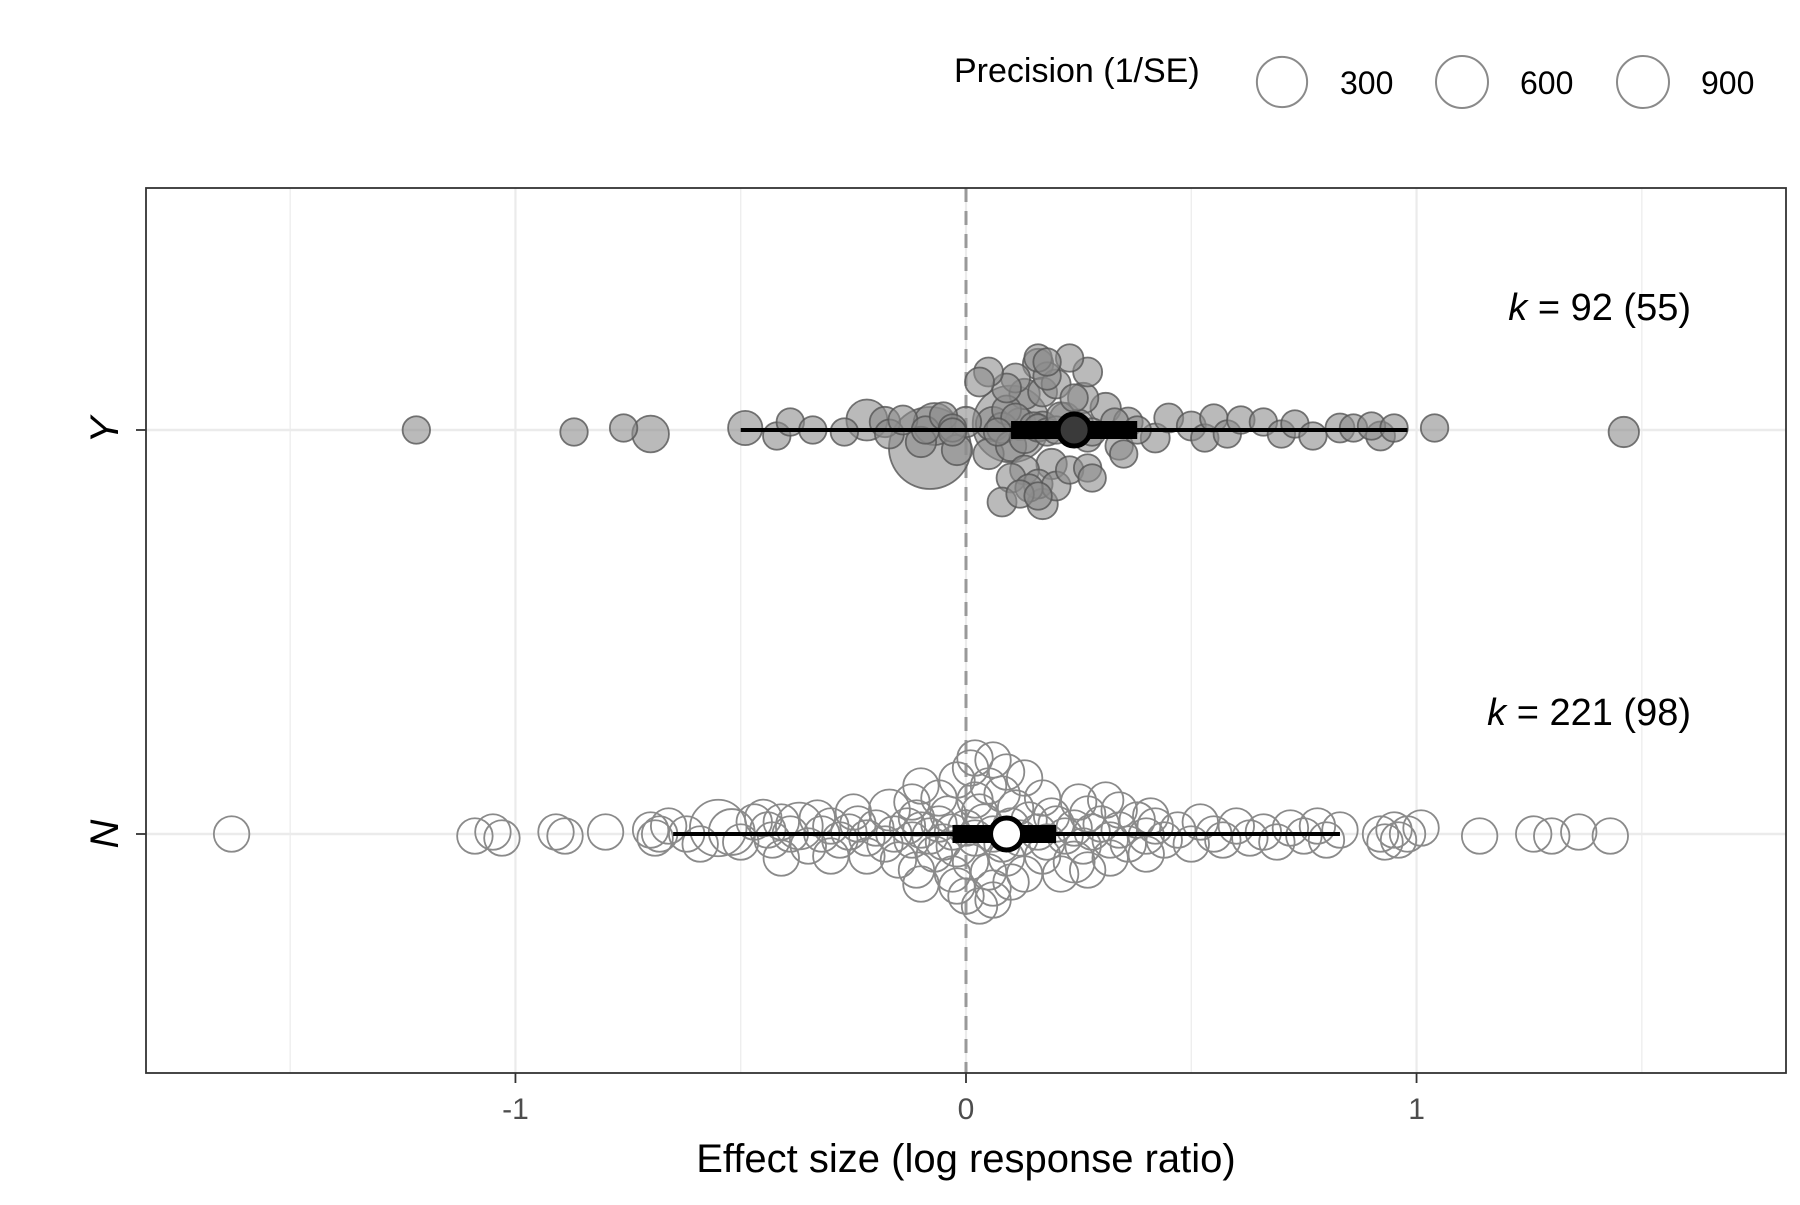 The width and height of the screenshot is (1800, 1205). What do you see at coordinates (1040, 632) in the screenshot?
I see `summary-estimates` at bounding box center [1040, 632].